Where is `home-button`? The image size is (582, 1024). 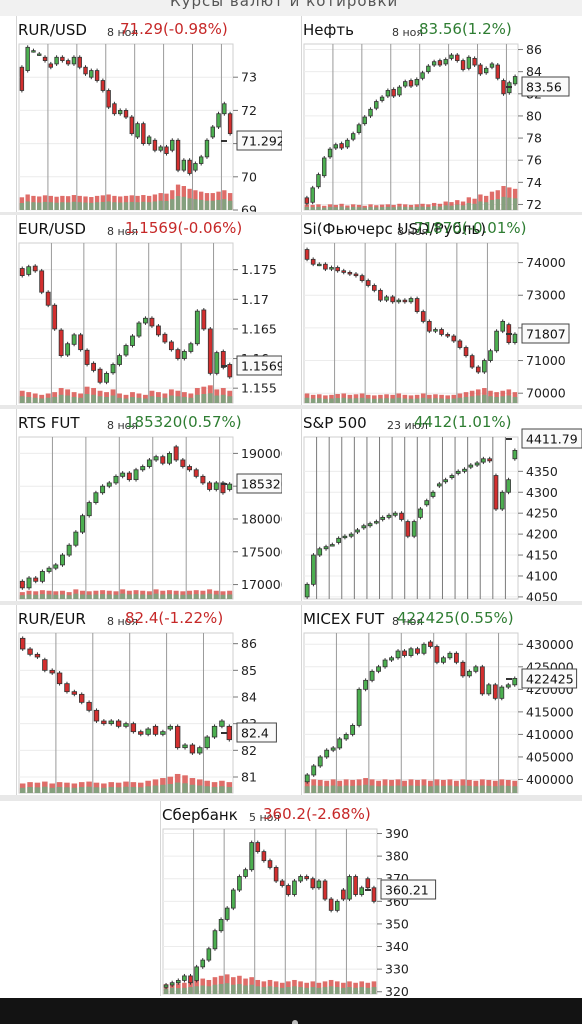 home-button is located at coordinates (295, 1022).